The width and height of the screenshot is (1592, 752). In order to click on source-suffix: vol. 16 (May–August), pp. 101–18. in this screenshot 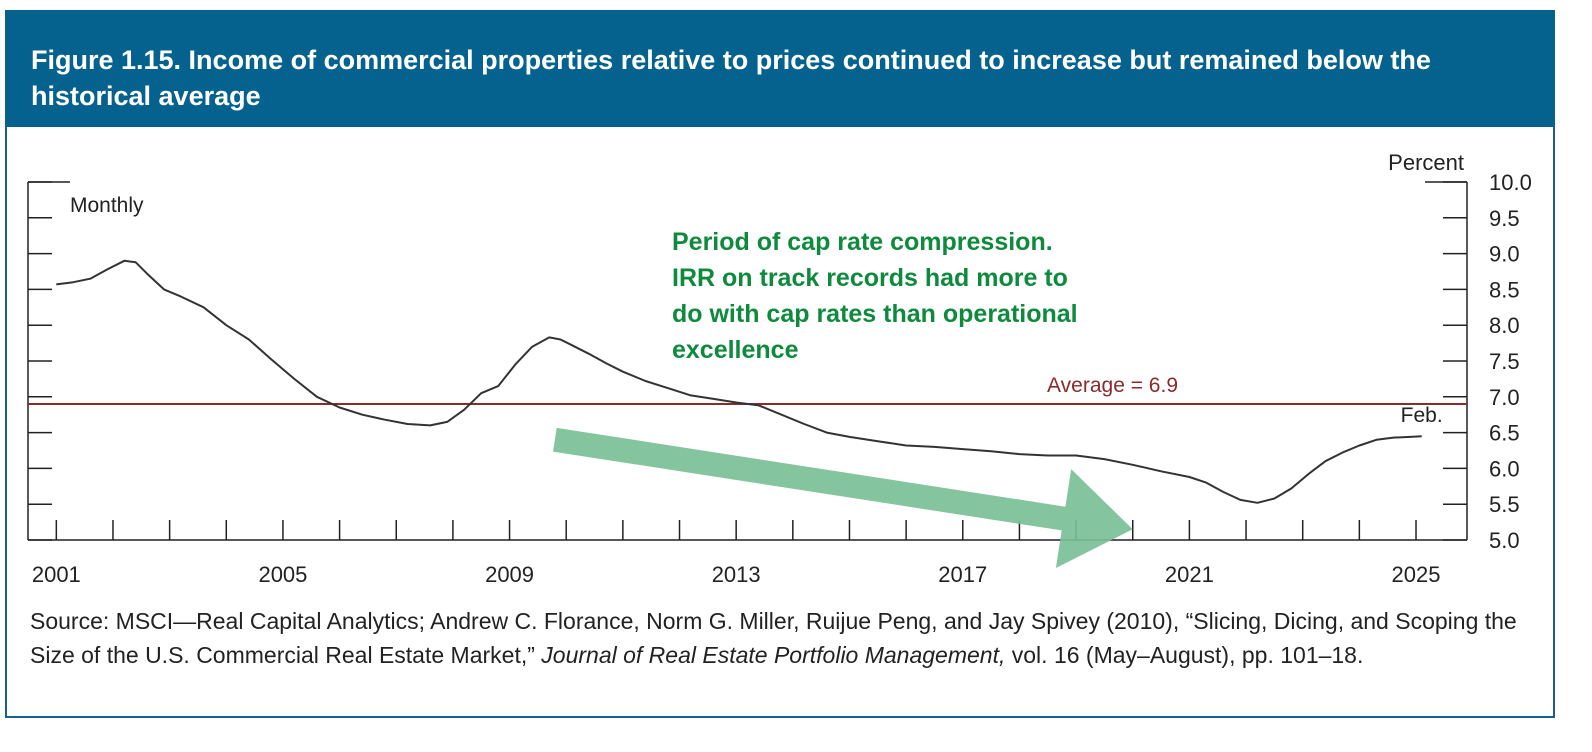, I will do `click(1184, 655)`.